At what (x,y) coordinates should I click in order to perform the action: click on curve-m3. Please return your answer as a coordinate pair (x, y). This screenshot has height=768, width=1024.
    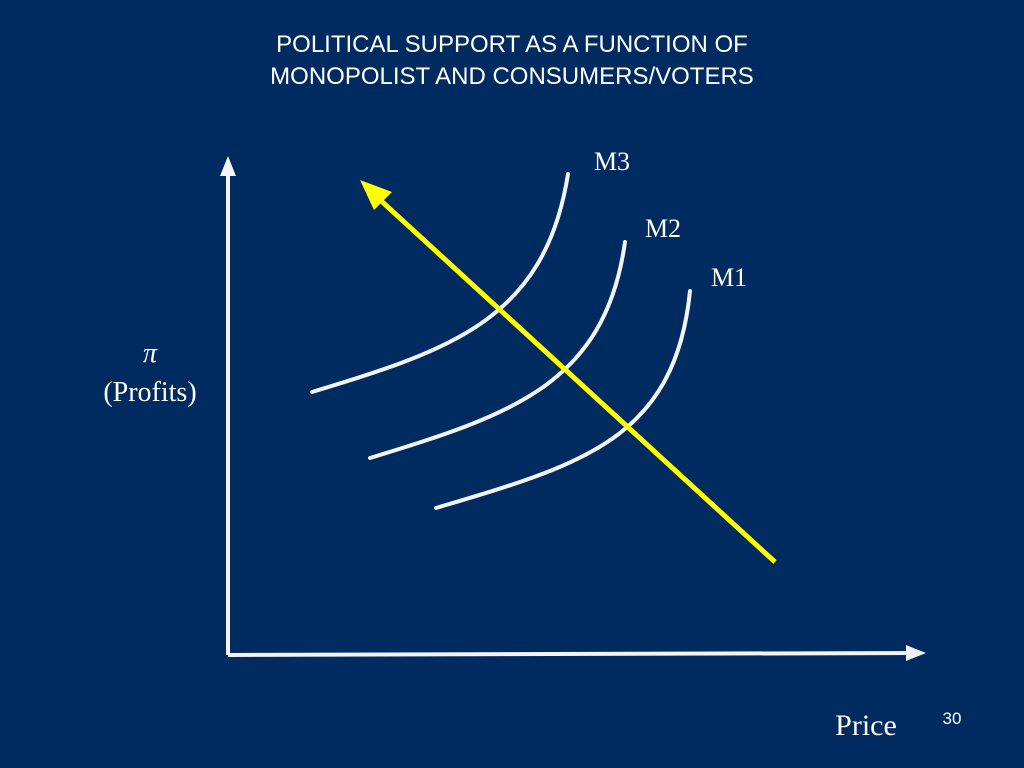
    Looking at the image, I should click on (440, 283).